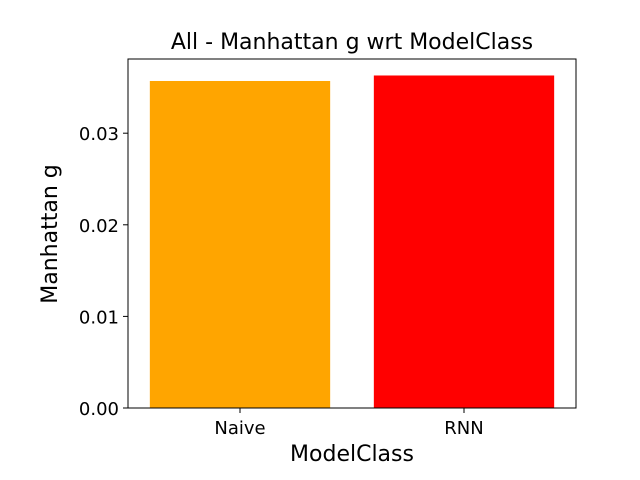 Image resolution: width=640 pixels, height=480 pixels. What do you see at coordinates (99, 134) in the screenshot?
I see `y-tick-label: 0.03` at bounding box center [99, 134].